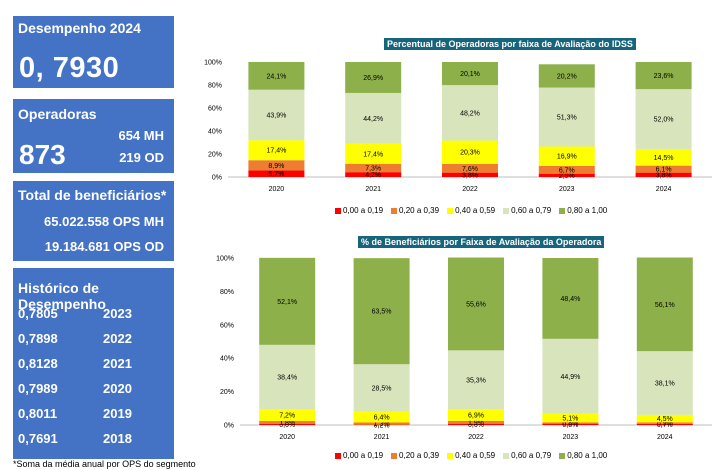 The width and height of the screenshot is (717, 470). I want to click on legend-label: 0,40 a 0,59, so click(475, 210).